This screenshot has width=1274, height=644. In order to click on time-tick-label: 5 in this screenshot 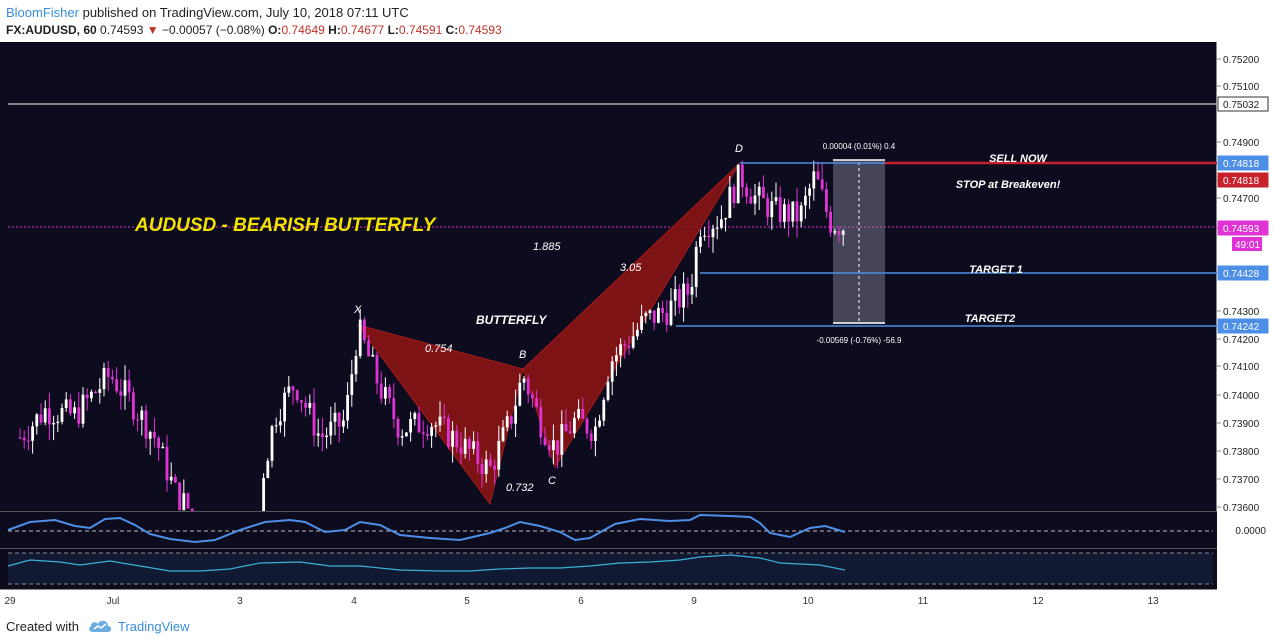, I will do `click(467, 601)`.